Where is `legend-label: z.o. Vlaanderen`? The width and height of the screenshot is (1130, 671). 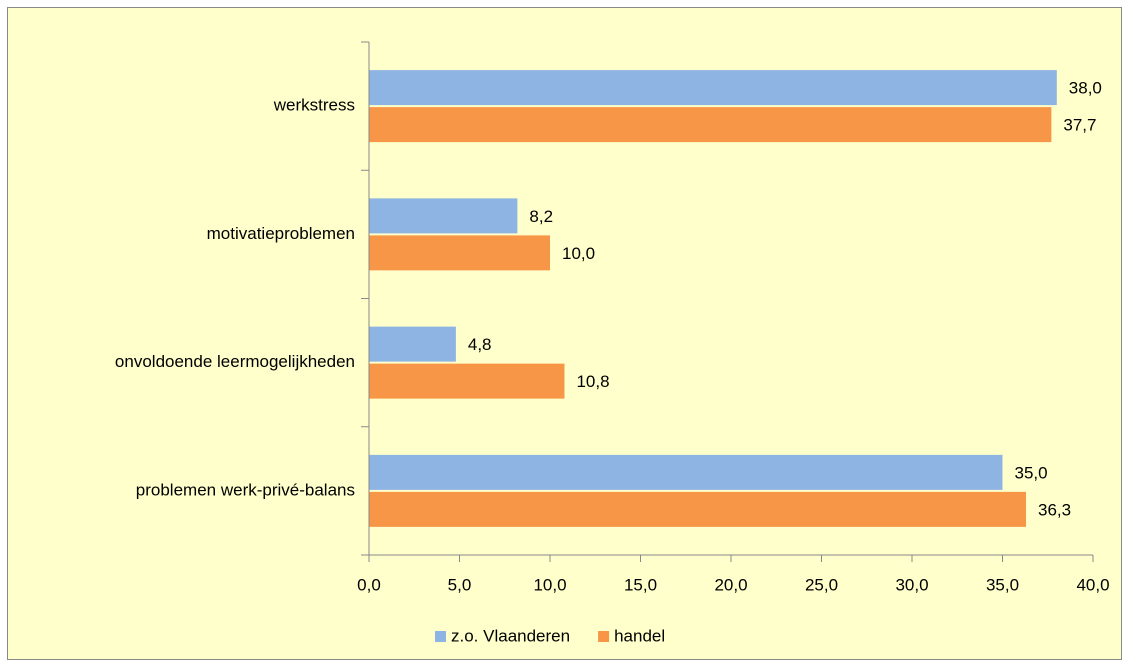
legend-label: z.o. Vlaanderen is located at coordinates (510, 635).